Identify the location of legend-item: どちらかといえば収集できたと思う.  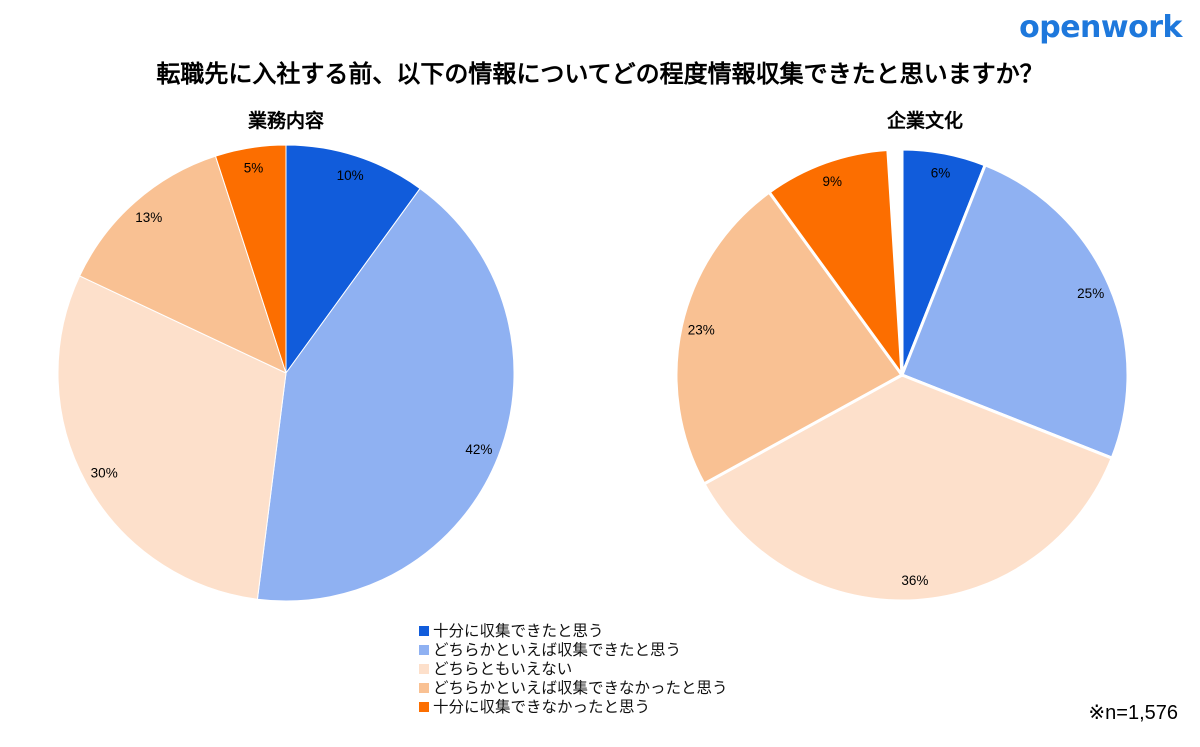
(573, 650).